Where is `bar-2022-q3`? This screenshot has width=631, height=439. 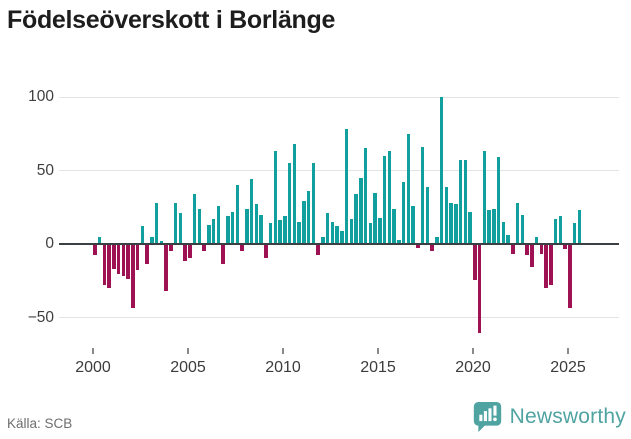
bar-2022-q3 is located at coordinates (522, 229).